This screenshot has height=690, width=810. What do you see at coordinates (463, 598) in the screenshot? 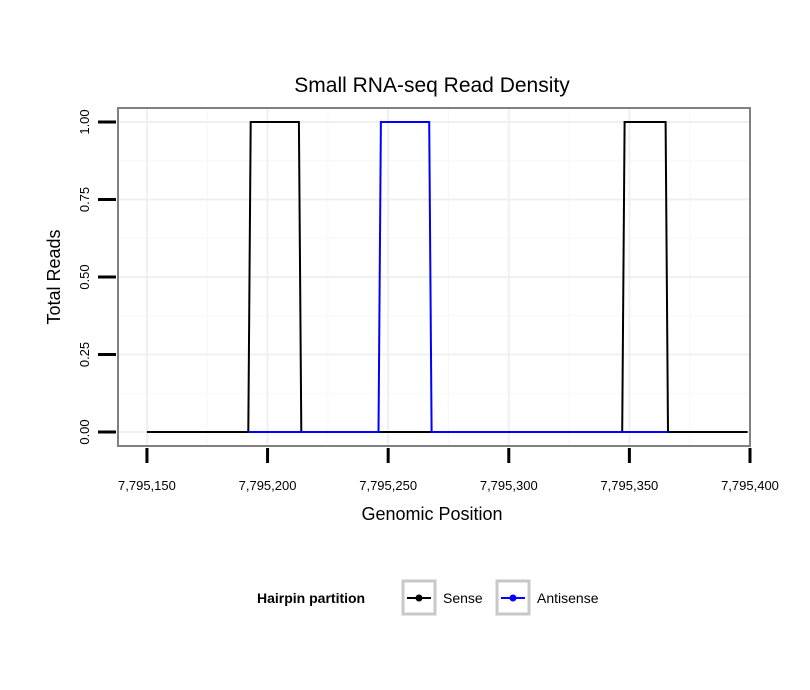
I see `legend-label-sense: Sense` at bounding box center [463, 598].